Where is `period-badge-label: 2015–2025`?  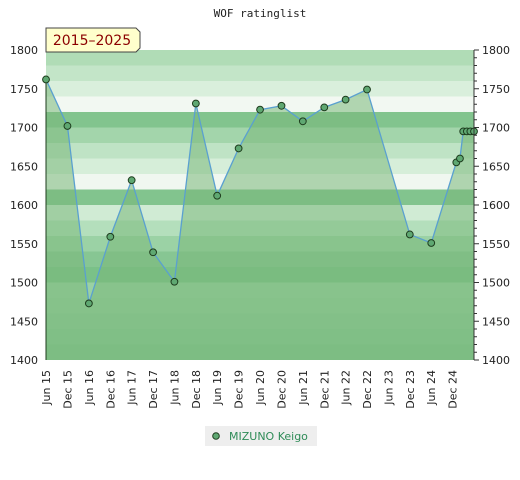
period-badge-label: 2015–2025 is located at coordinates (92, 41).